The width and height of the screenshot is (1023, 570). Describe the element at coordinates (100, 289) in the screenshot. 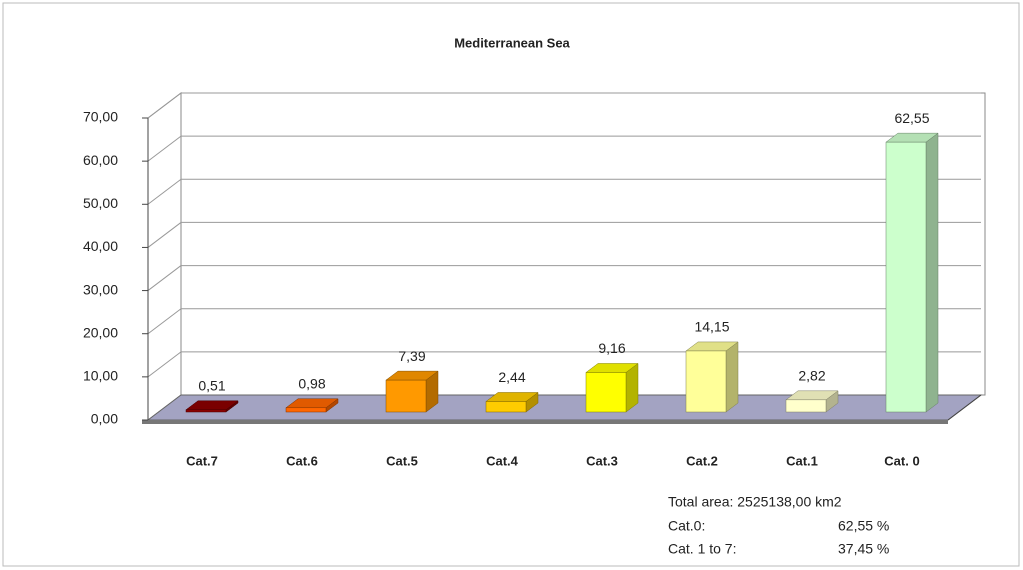

I see `y-tick-label: 30,00` at that location.